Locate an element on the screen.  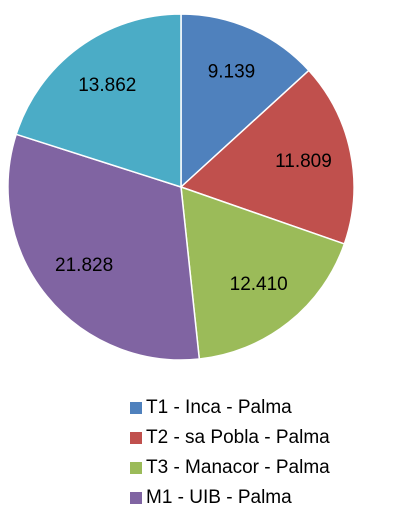
data-label: 9.139 is located at coordinates (232, 72).